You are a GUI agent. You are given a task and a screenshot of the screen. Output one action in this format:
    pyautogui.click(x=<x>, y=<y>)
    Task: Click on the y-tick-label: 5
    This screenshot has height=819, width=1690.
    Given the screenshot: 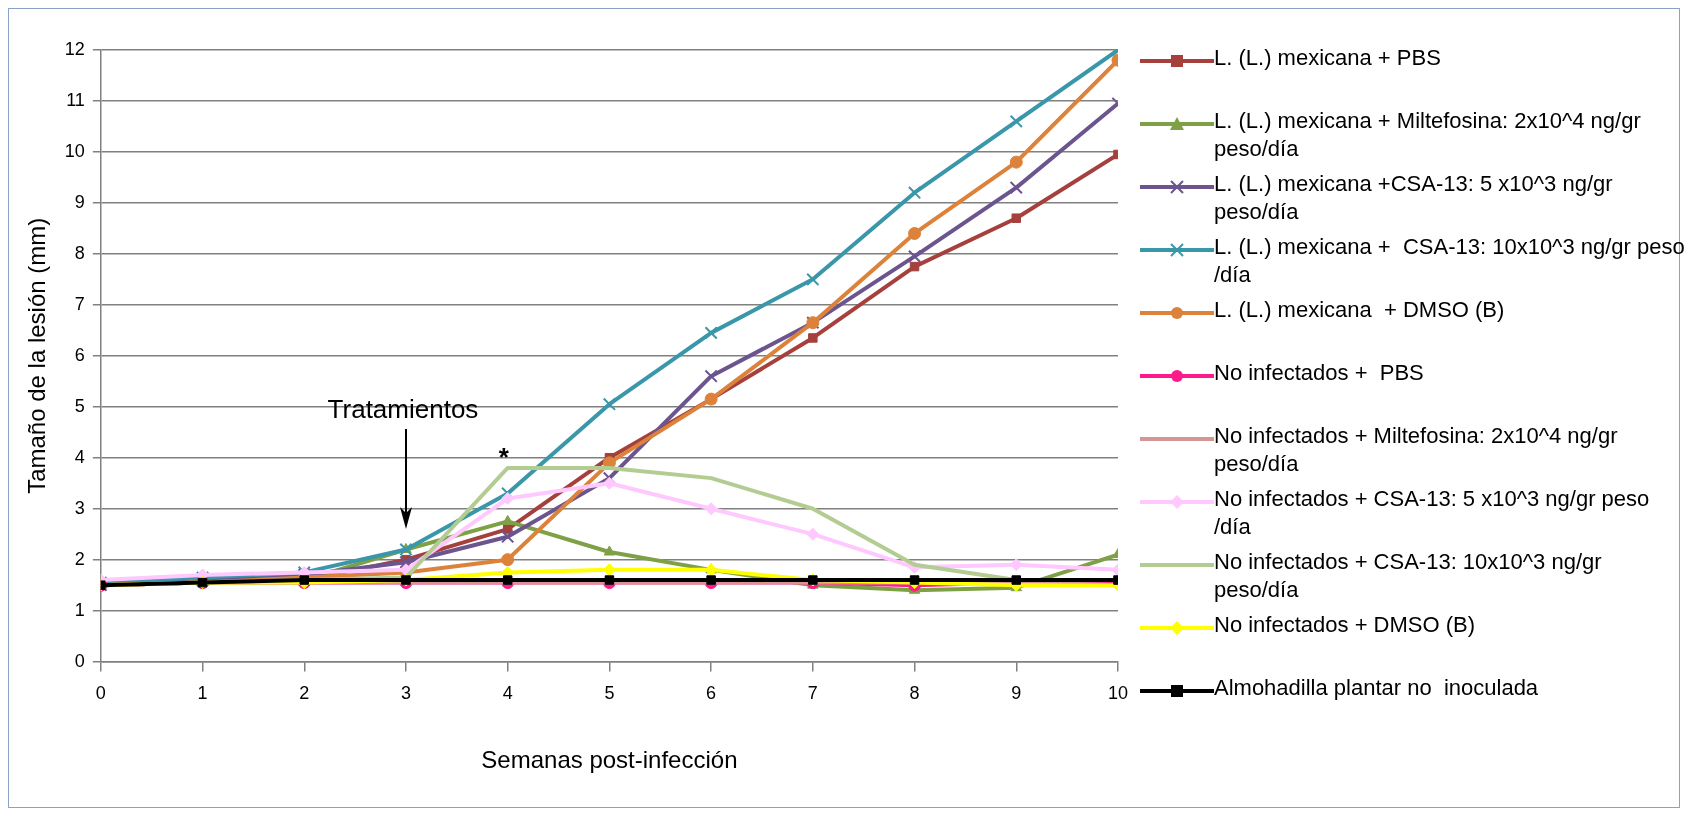 What is the action you would take?
    pyautogui.click(x=79, y=405)
    